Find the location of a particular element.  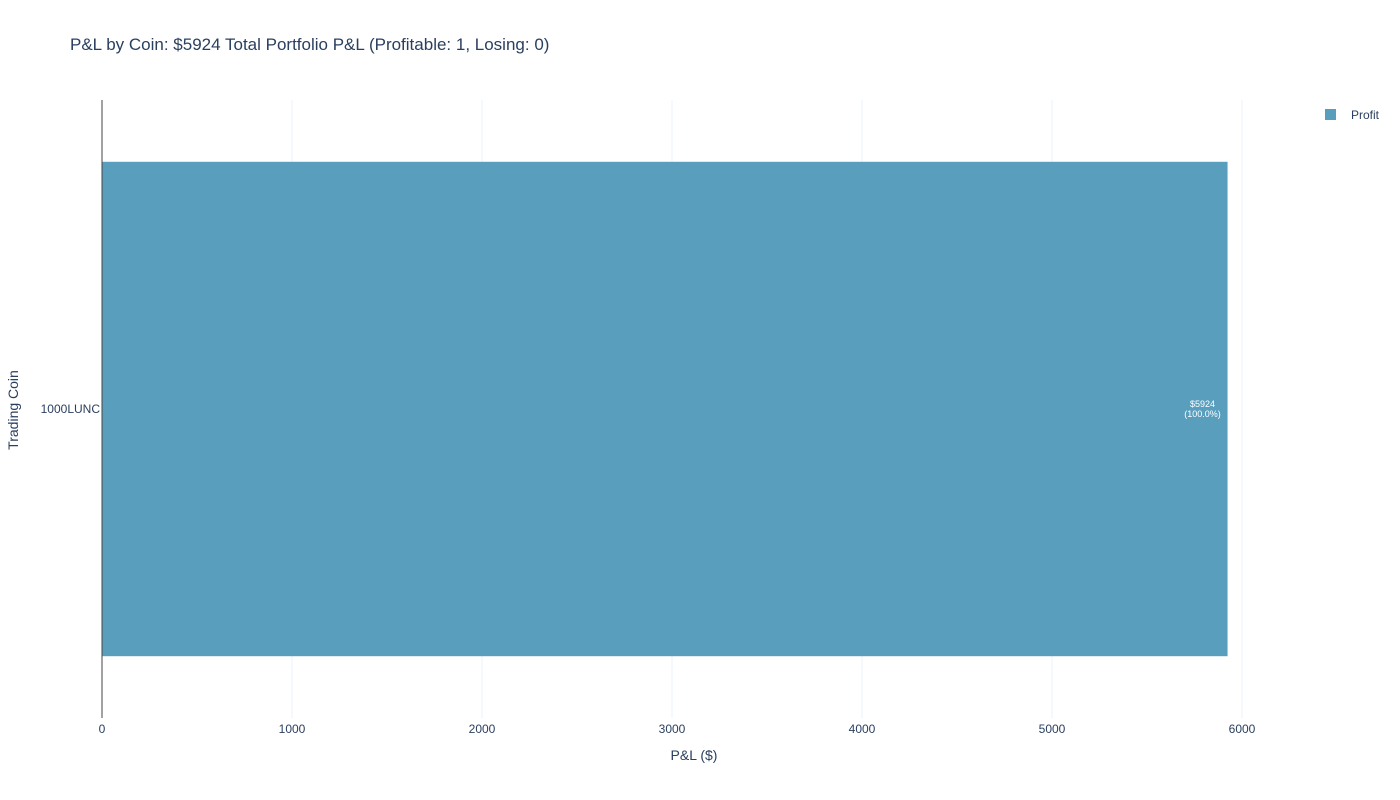

x-axis-ticks: 0 1000 2000 3000 4000 5000 6000 is located at coordinates (677, 729).